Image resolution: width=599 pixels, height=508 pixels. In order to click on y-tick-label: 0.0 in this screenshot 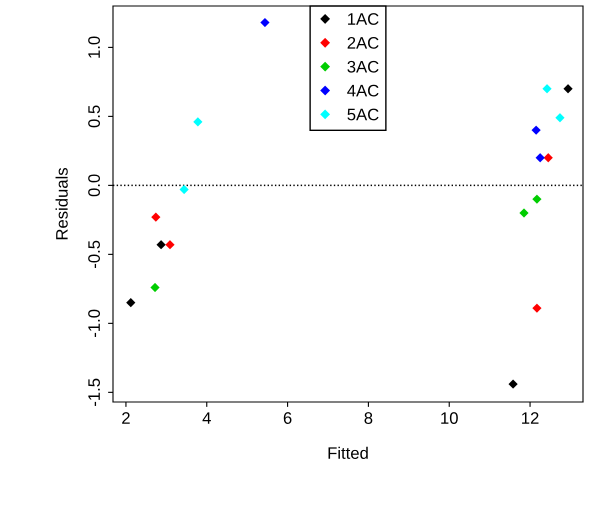, I will do `click(94, 185)`.